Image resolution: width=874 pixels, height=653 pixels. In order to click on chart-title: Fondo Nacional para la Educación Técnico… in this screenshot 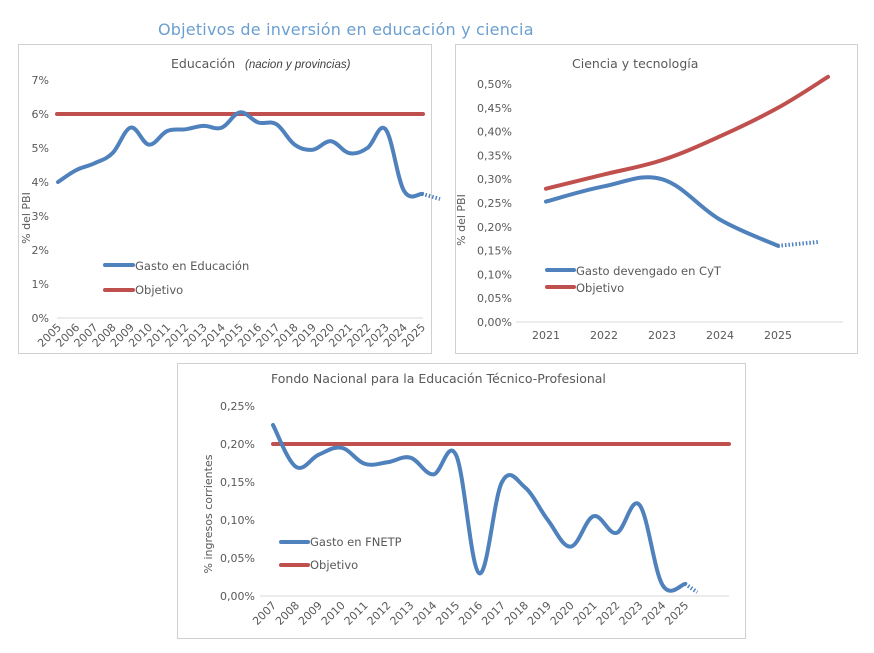, I will do `click(438, 378)`.